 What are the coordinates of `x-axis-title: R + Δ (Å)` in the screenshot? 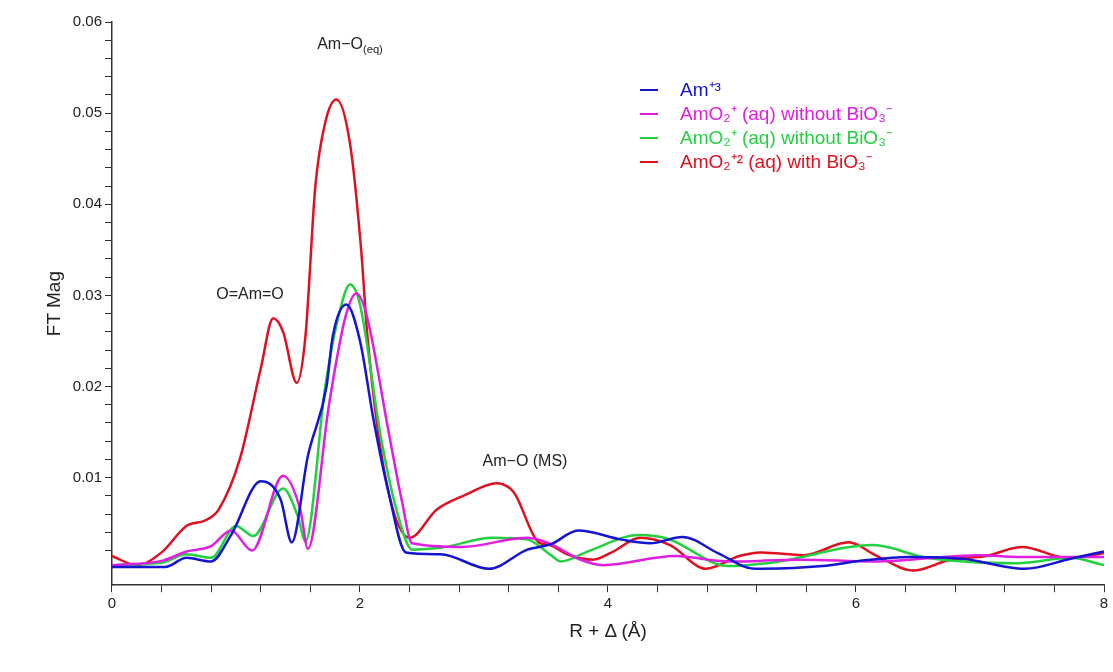 It's located at (608, 630).